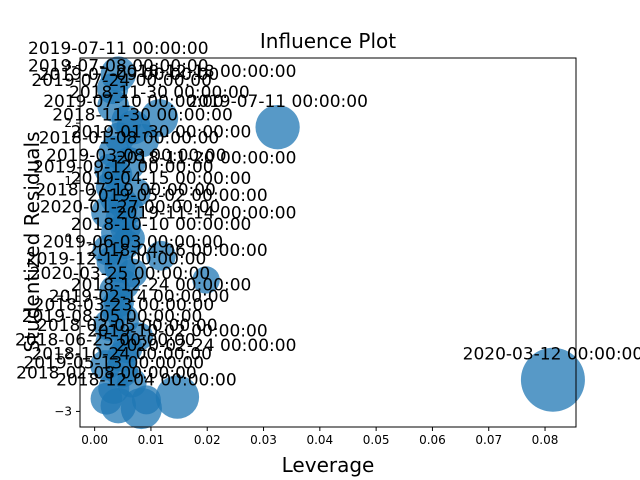  Describe the element at coordinates (133, 102) in the screenshot. I see `point-annotation: 2019-07-10 00:00:00` at that location.